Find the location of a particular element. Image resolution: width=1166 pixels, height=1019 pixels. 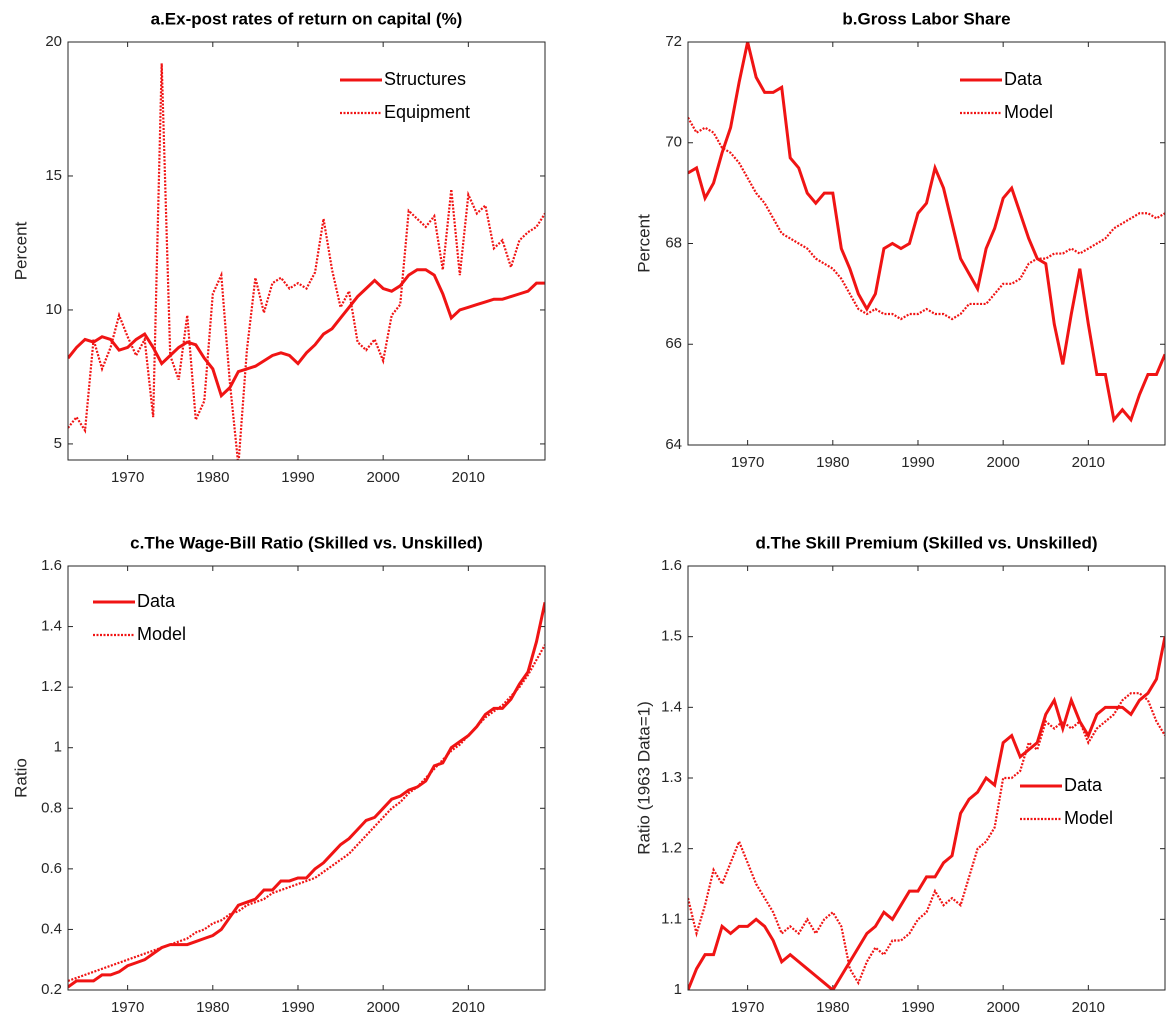

y-tick-label: 0.2 is located at coordinates (51, 989).